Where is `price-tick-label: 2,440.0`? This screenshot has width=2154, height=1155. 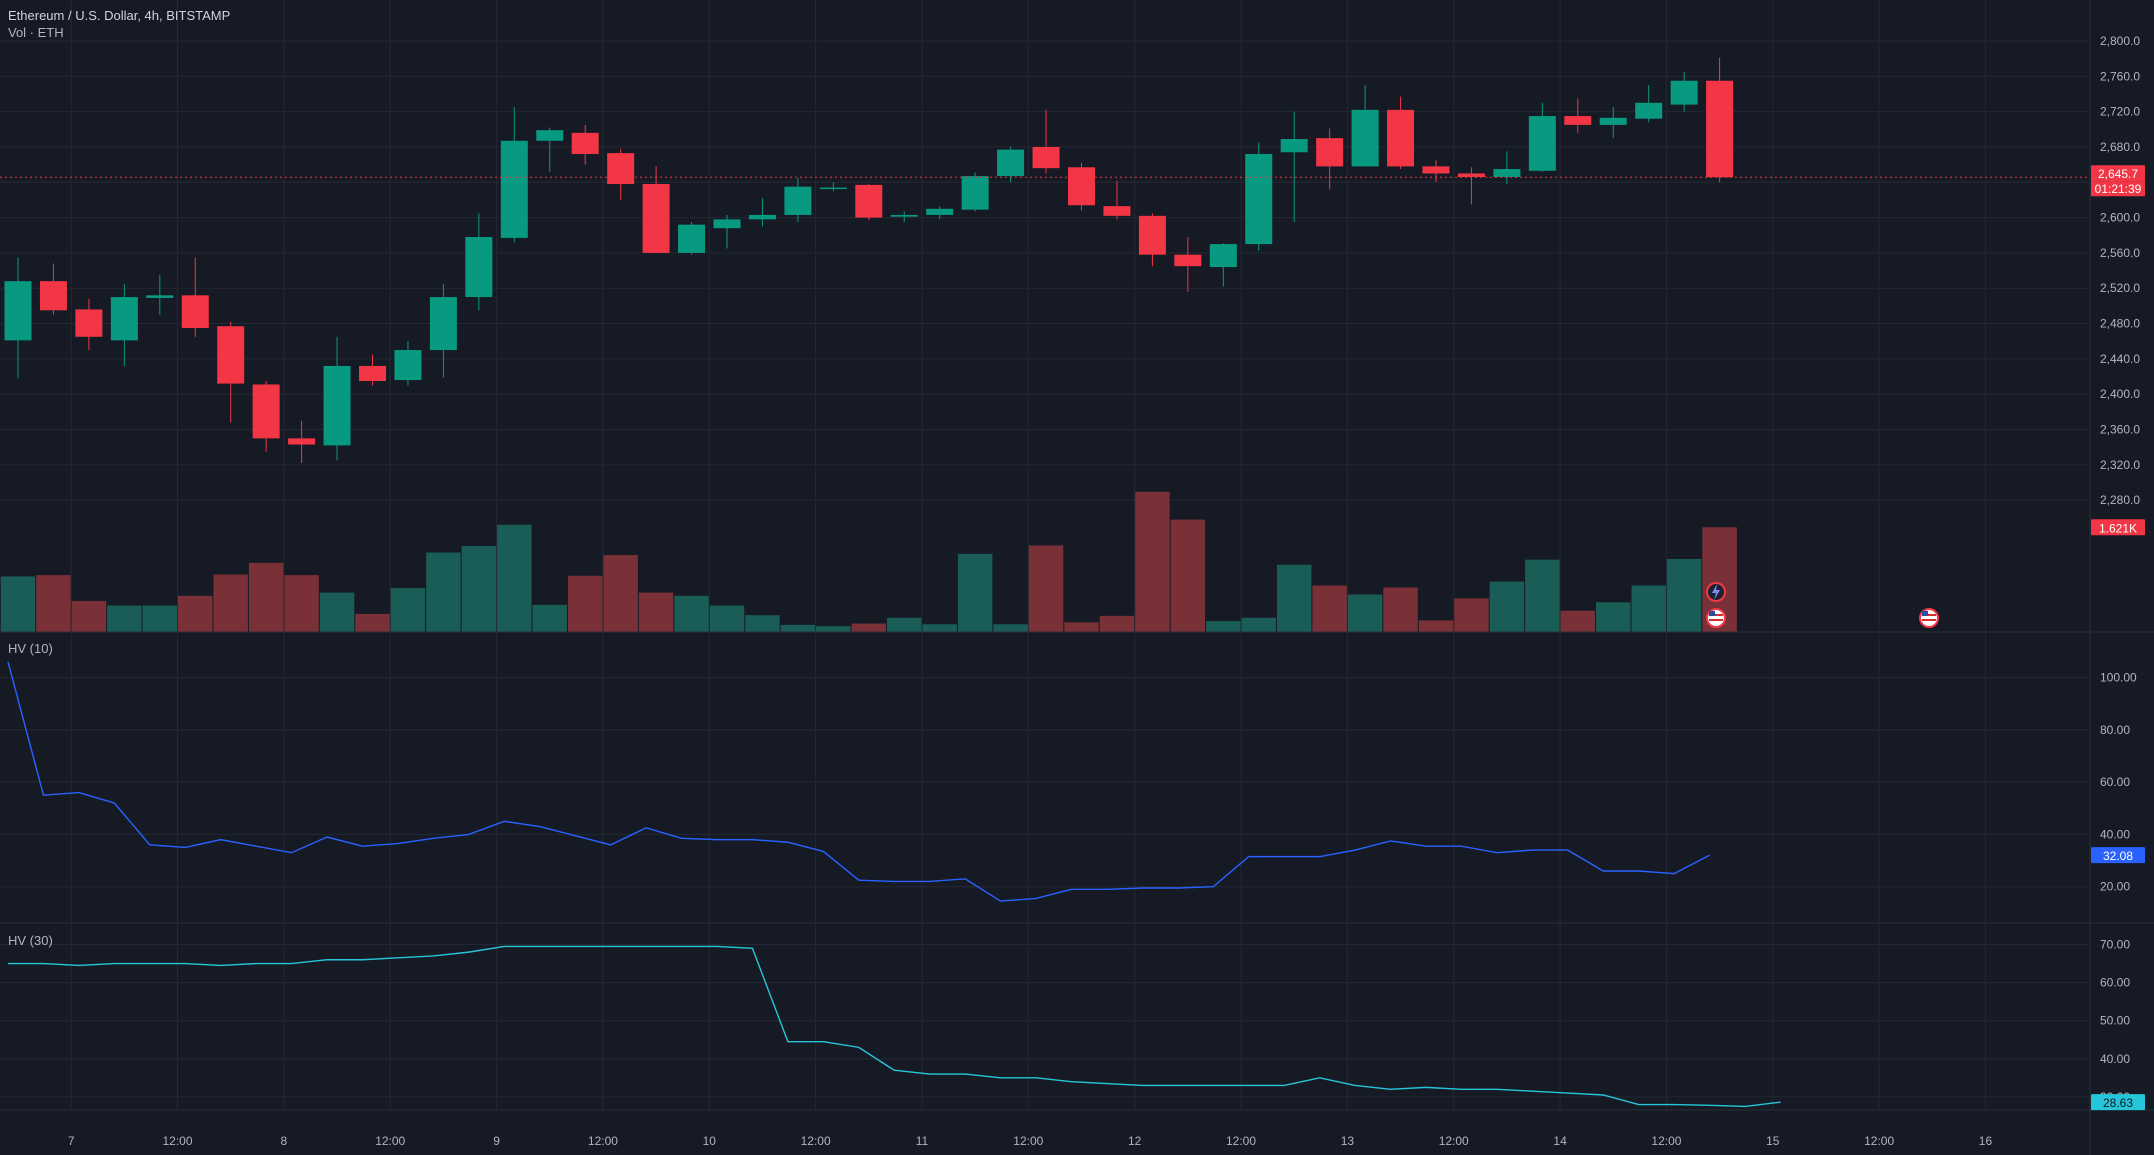 price-tick-label: 2,440.0 is located at coordinates (2120, 359).